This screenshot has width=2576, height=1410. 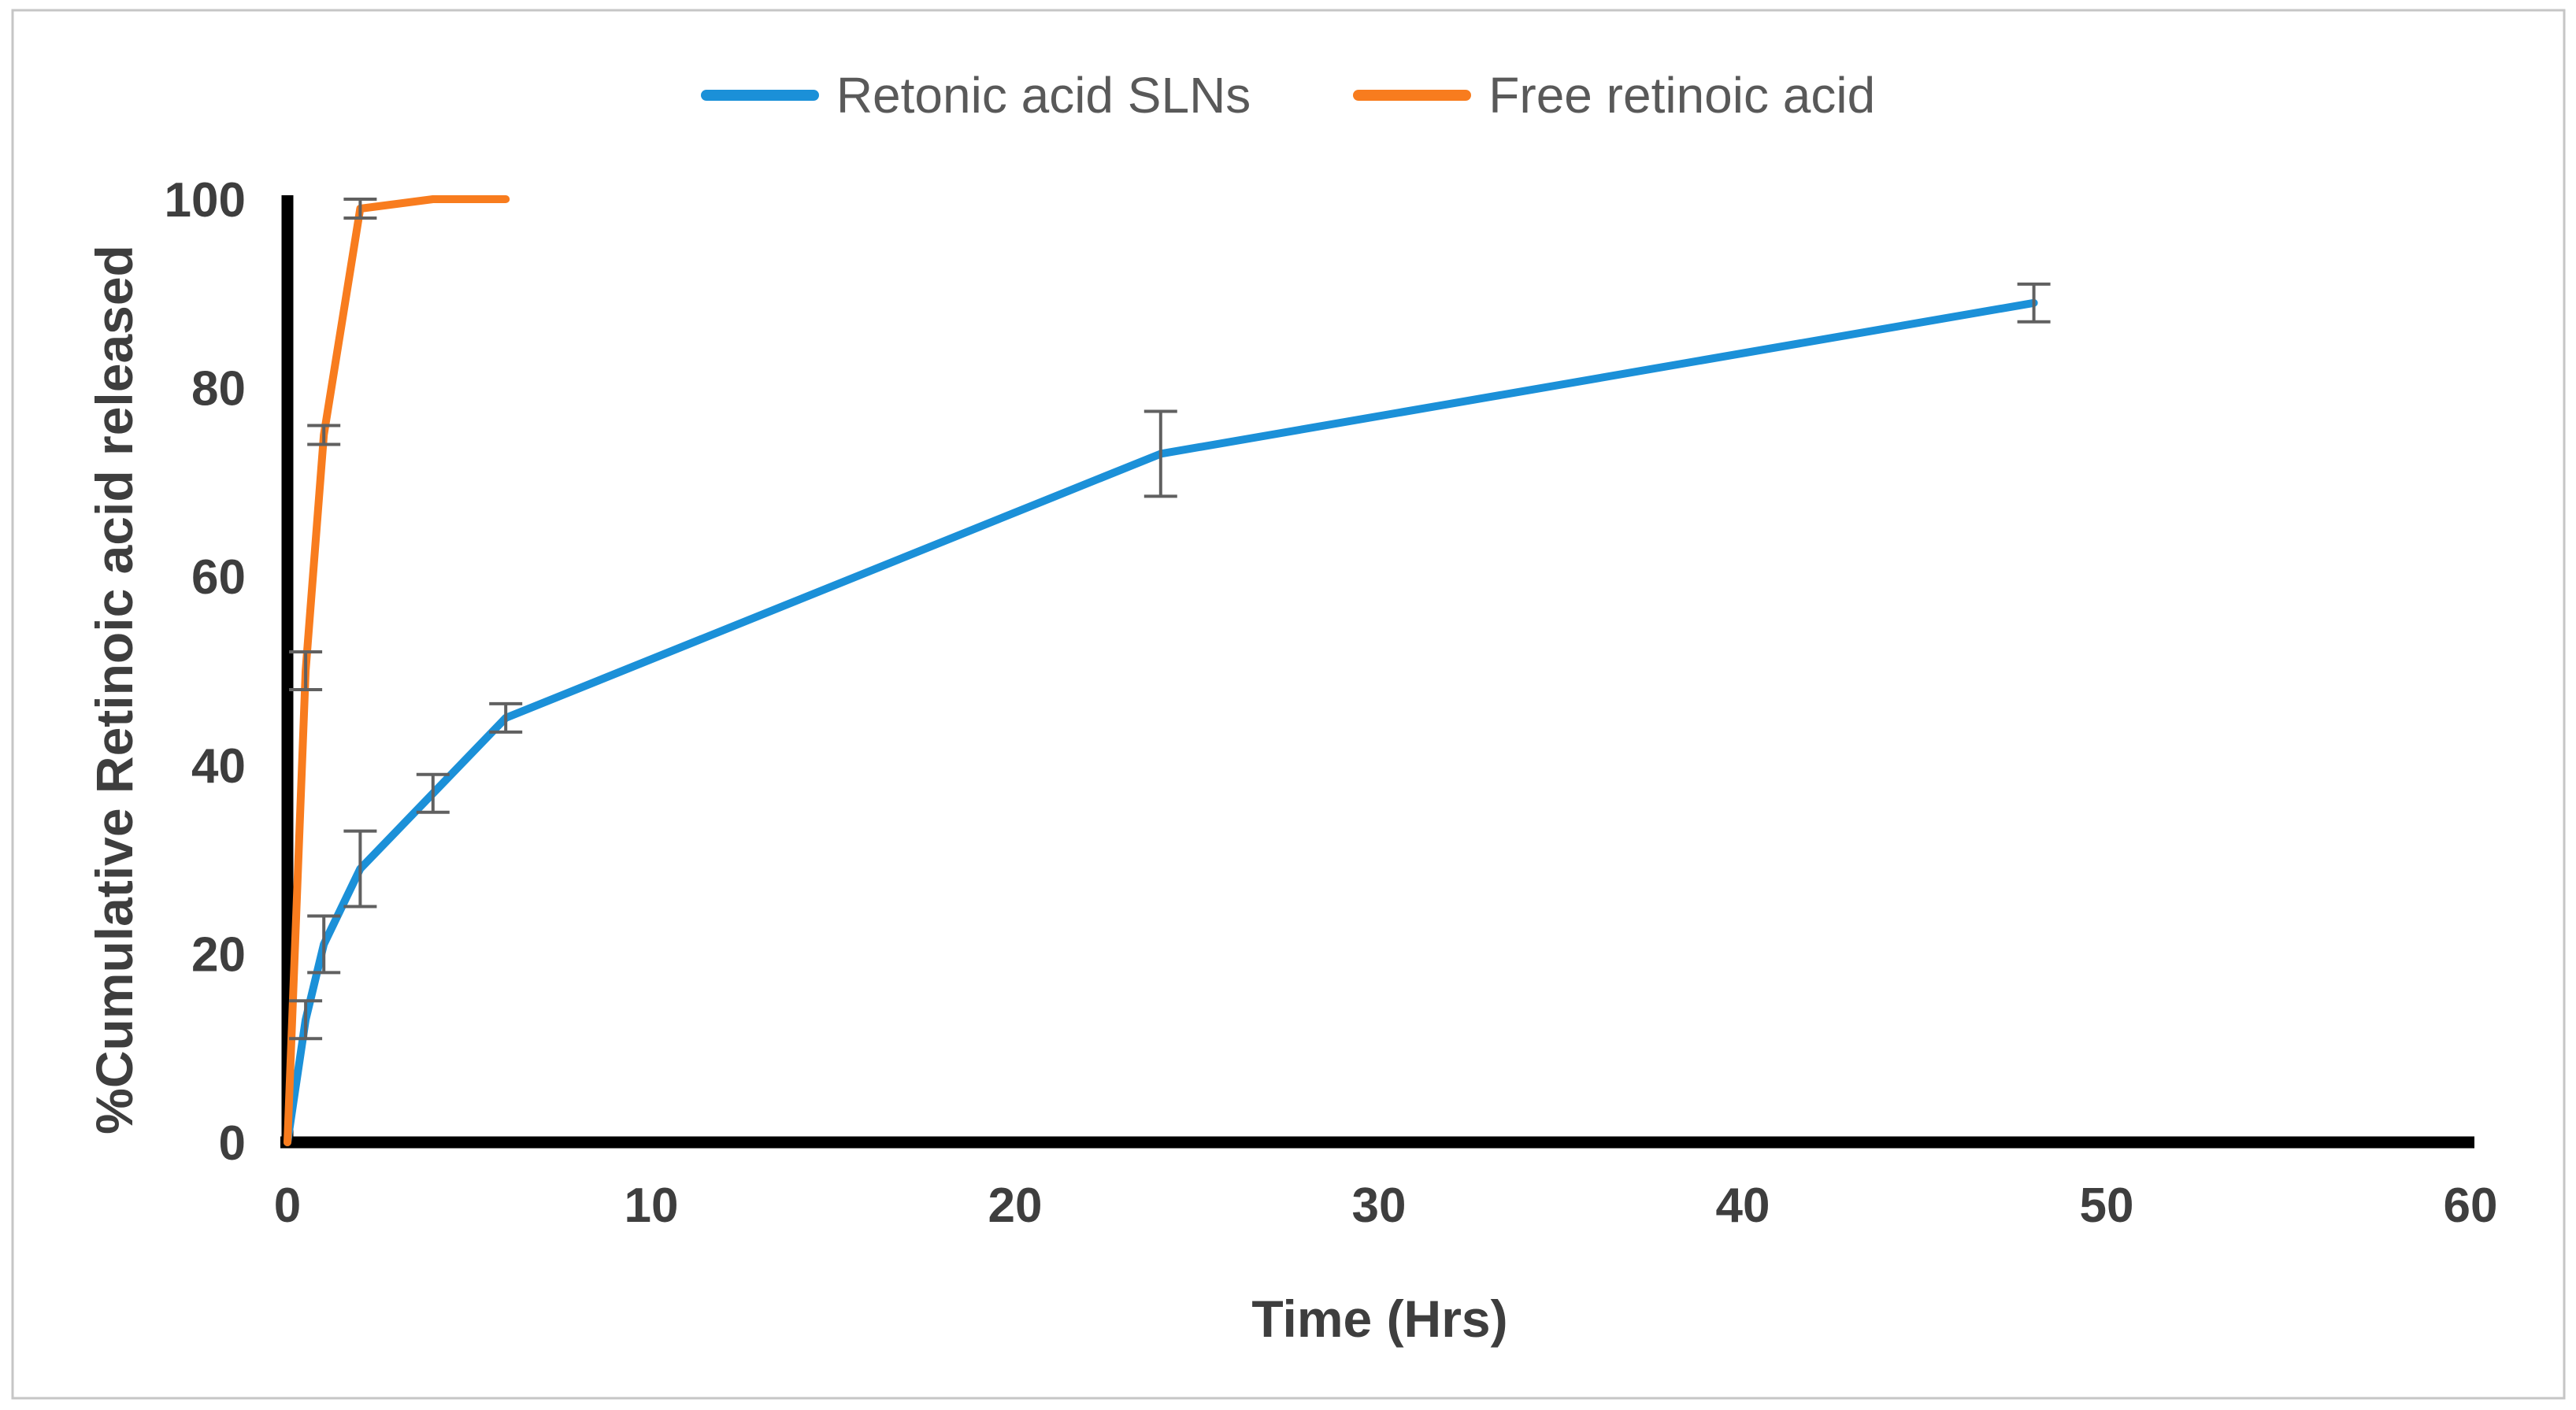 I want to click on legend-item-free: Free retinoic acid, so click(x=1614, y=95).